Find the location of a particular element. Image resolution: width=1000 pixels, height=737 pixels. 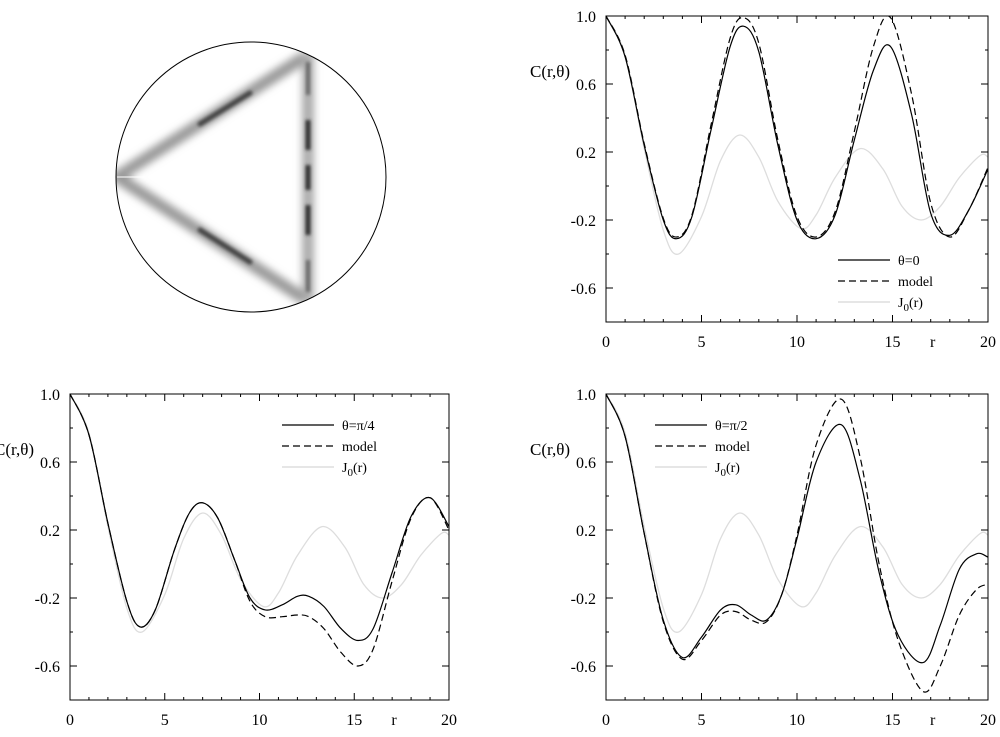

legend-label: θ=π/4 is located at coordinates (358, 426).